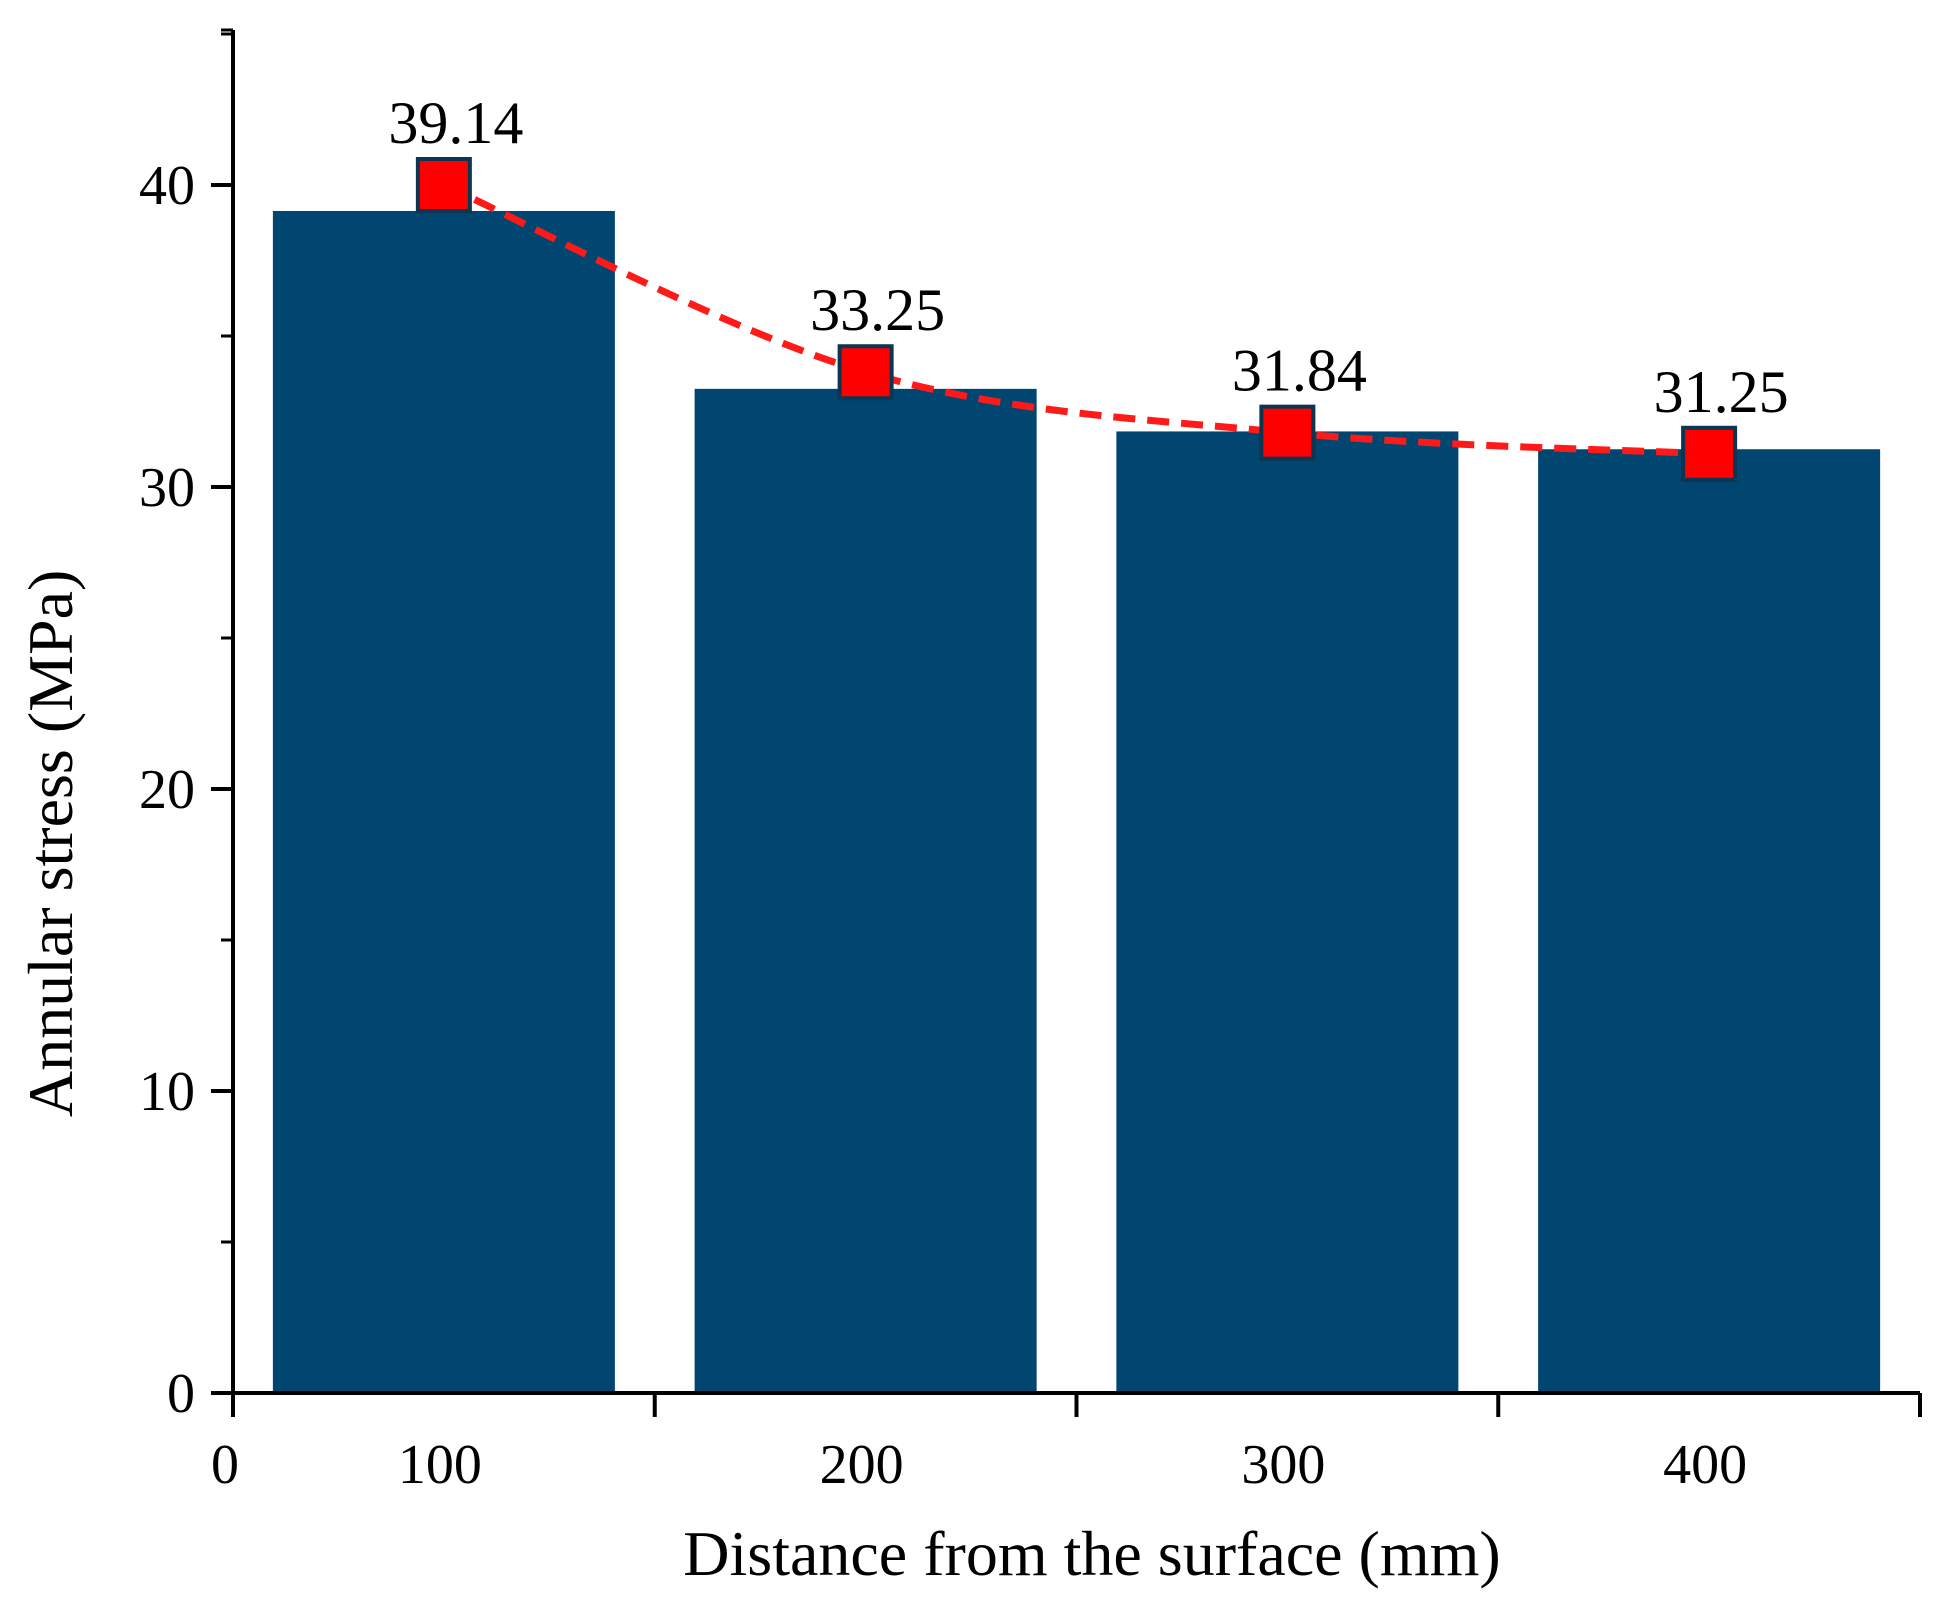 The width and height of the screenshot is (1936, 1601). What do you see at coordinates (1299, 371) in the screenshot?
I see `data-label-300: 31.84` at bounding box center [1299, 371].